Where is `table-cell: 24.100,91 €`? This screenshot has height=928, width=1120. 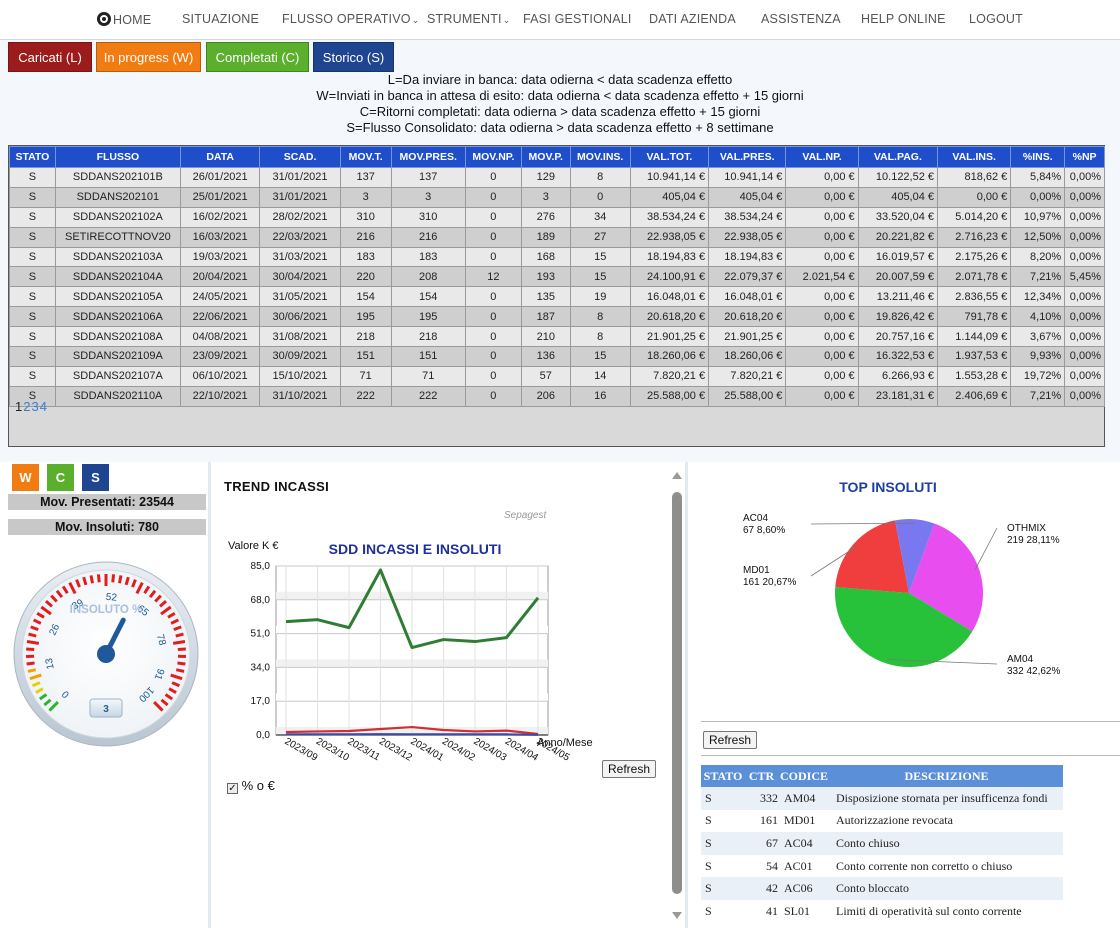
table-cell: 24.100,91 € is located at coordinates (669, 277).